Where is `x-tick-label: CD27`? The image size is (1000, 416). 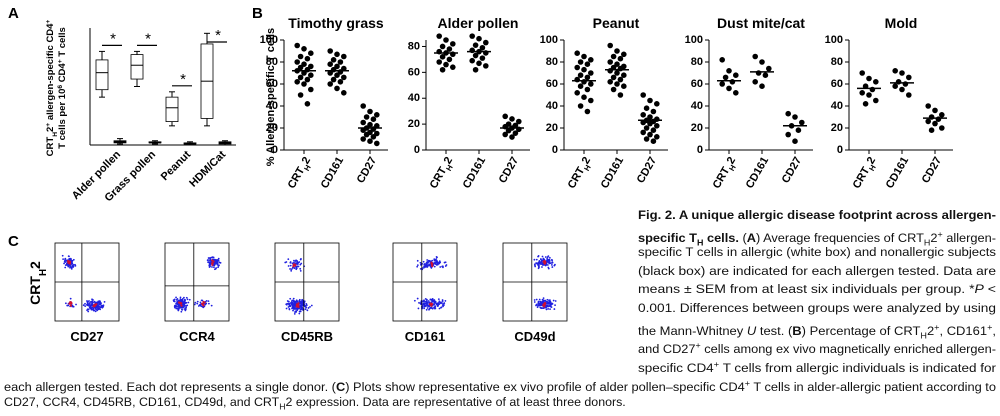
x-tick-label: CD27 is located at coordinates (792, 170).